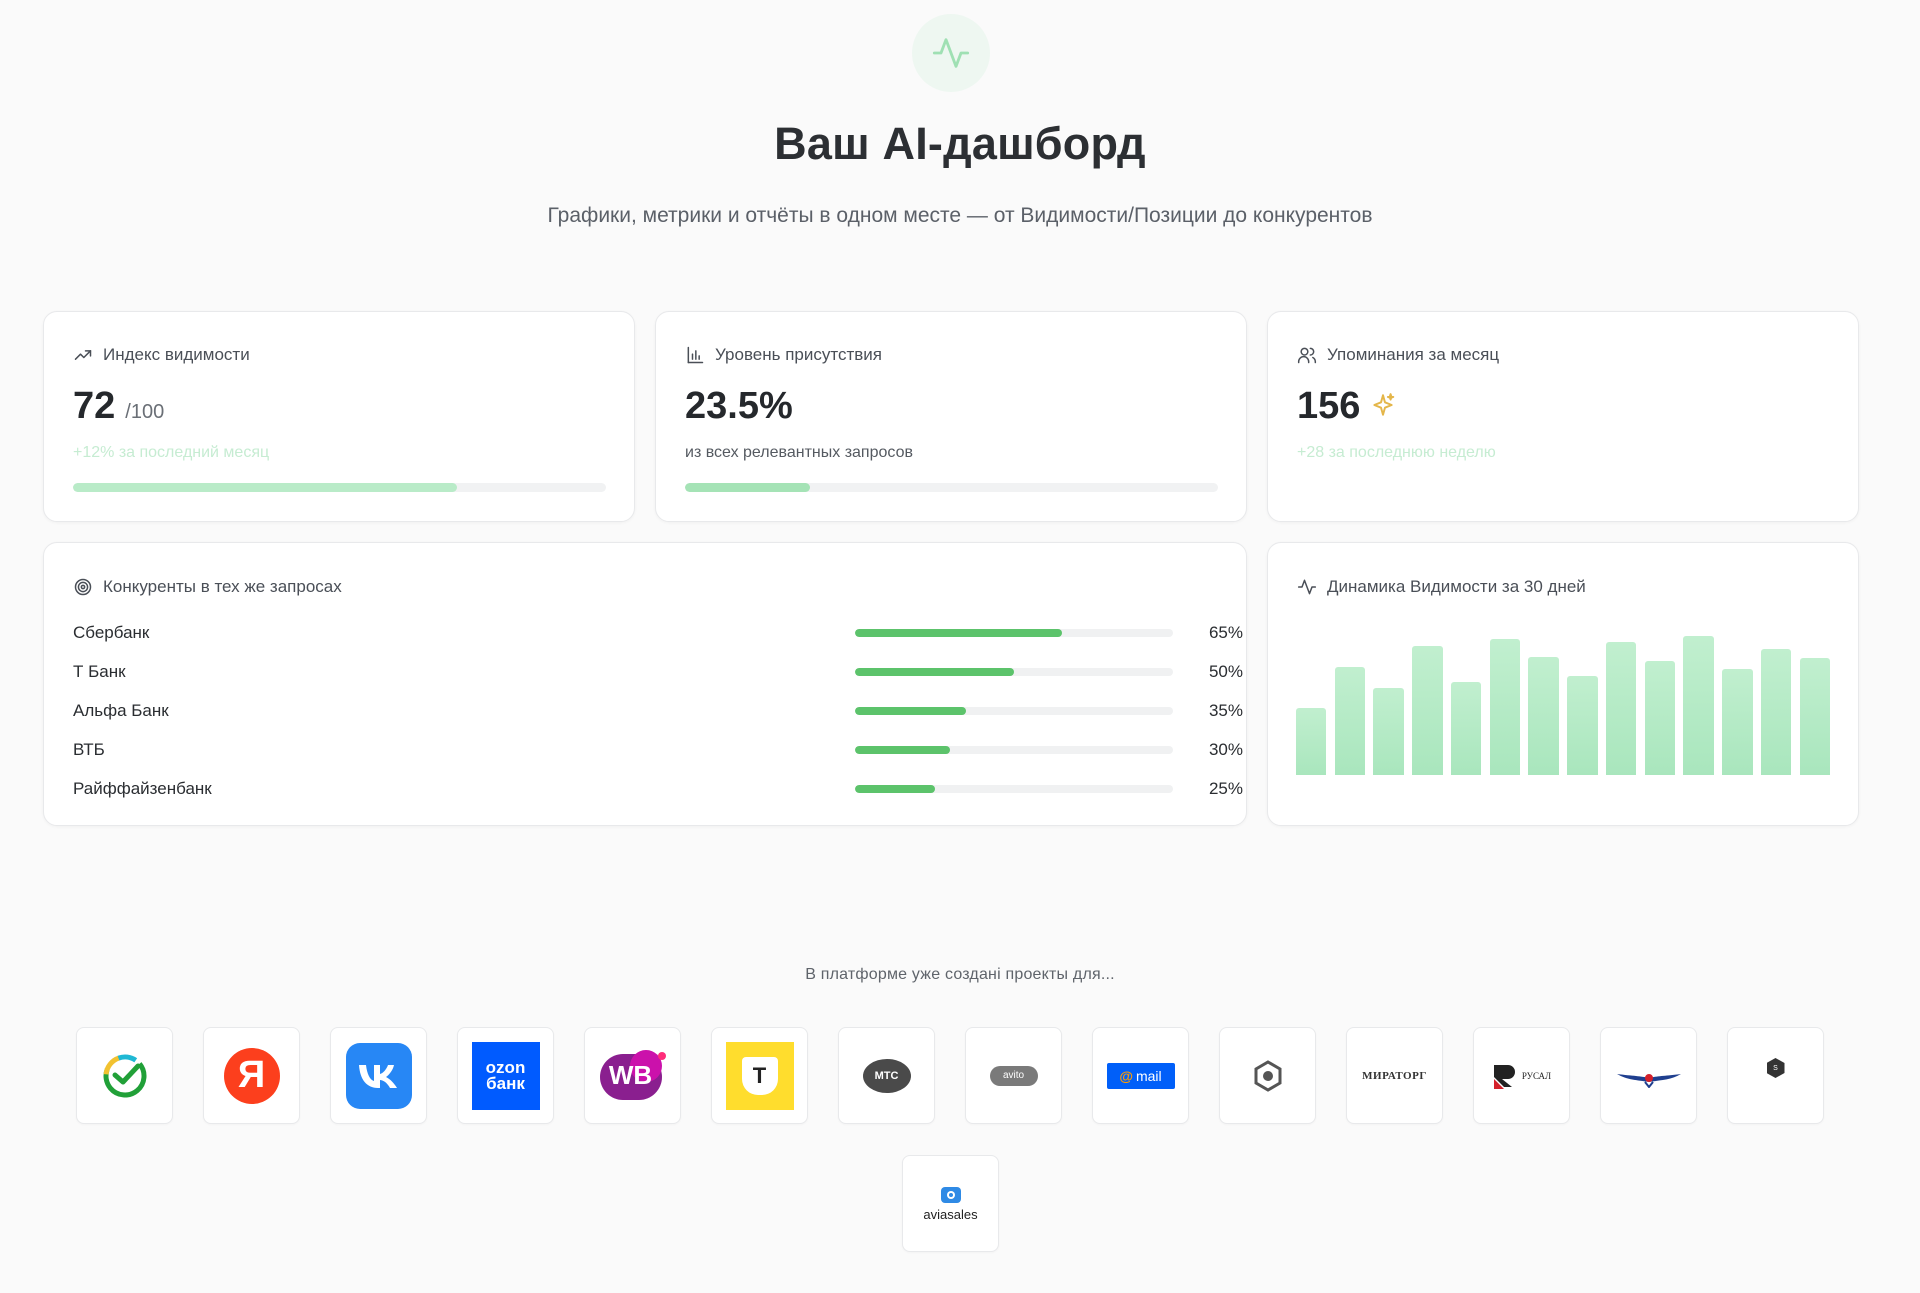 The height and width of the screenshot is (1293, 1920). I want to click on avito-mark: avito, so click(1013, 1075).